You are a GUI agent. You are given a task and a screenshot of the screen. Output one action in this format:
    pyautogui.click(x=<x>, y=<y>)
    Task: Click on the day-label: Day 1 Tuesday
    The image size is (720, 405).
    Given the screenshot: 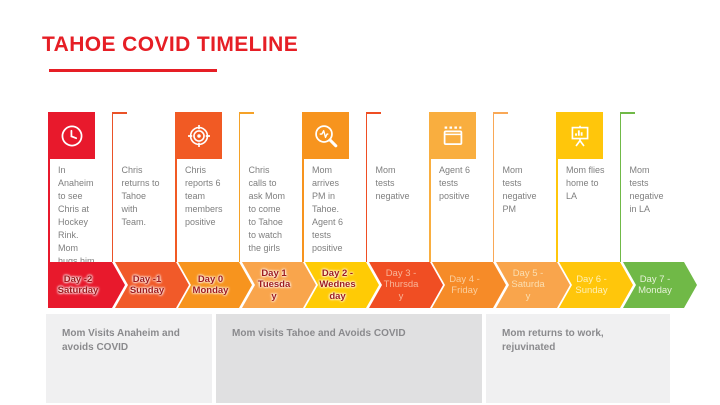 What is the action you would take?
    pyautogui.click(x=274, y=284)
    